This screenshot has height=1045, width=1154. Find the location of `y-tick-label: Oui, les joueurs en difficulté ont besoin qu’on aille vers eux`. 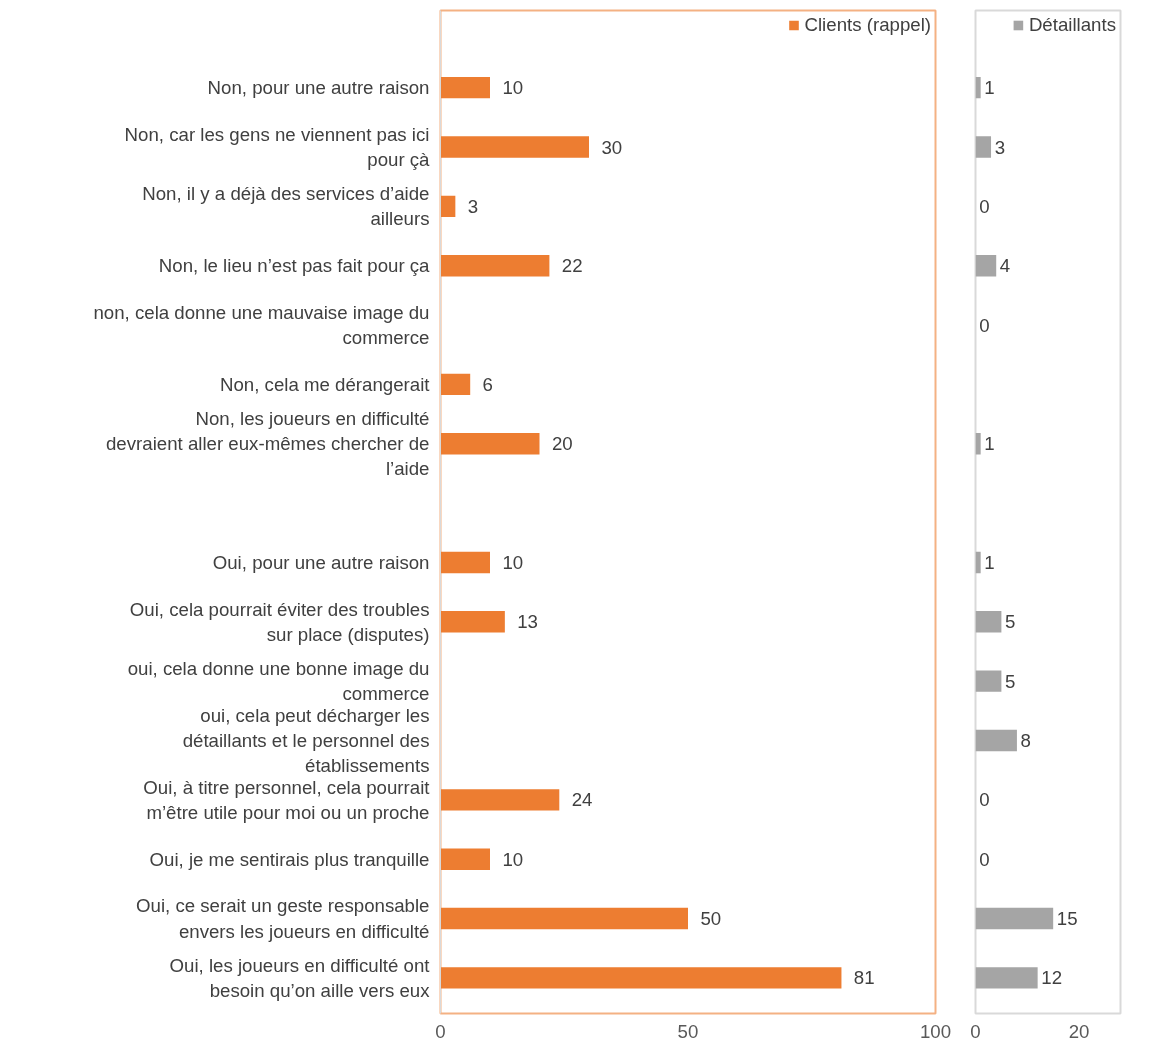

y-tick-label: Oui, les joueurs en difficulté ont besoin qu’on aille vers eux is located at coordinates (300, 977).